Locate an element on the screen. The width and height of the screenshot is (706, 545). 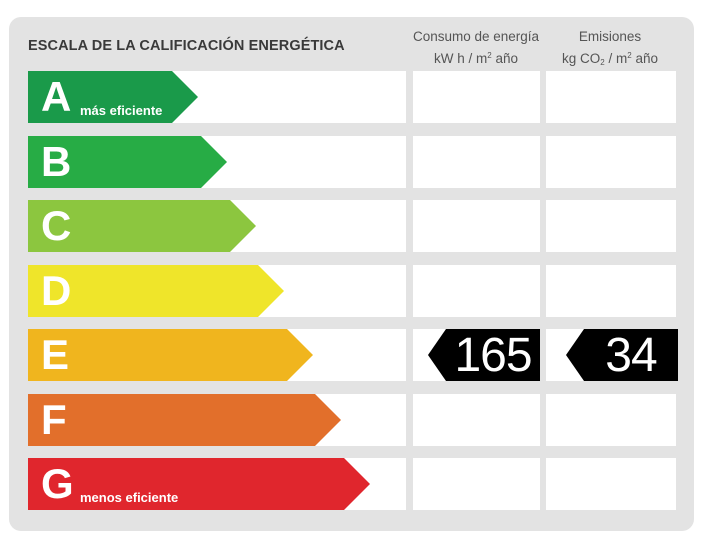
emisiones-column-header: Emisiones kg CO2 / m2 año is located at coordinates (610, 49).